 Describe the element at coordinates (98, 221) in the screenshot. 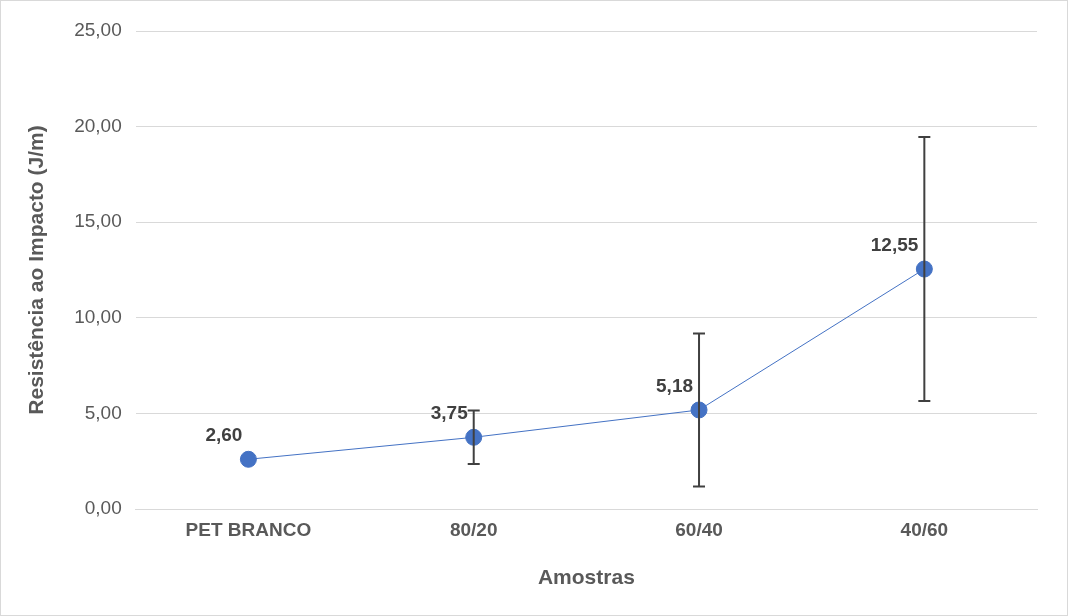

I see `y-tick-label: 15,00` at that location.